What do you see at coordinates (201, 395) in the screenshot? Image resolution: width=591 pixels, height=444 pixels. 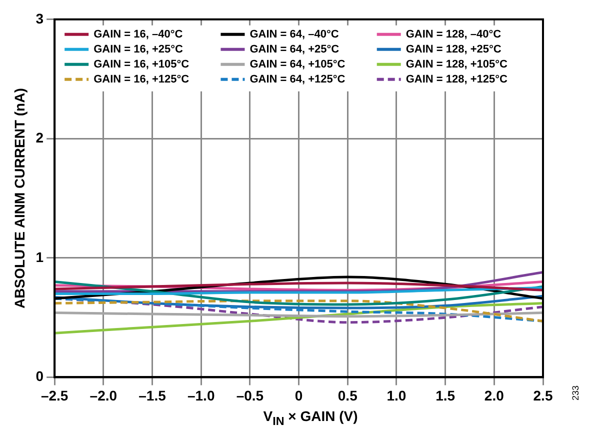 I see `x-tick-label: –1.0` at bounding box center [201, 395].